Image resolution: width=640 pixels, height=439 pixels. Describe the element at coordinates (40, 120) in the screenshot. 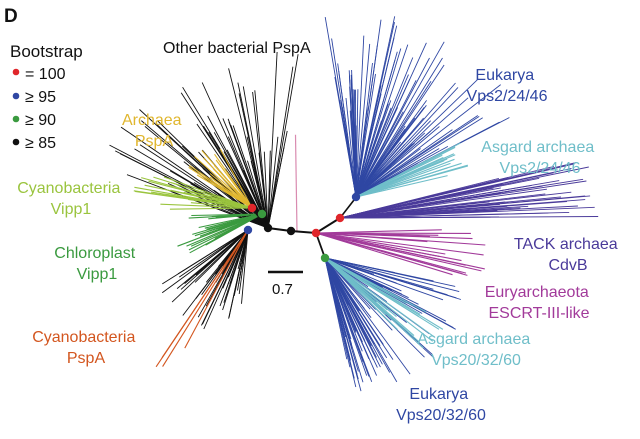

I see `legend-label-90: ≥ 90` at that location.